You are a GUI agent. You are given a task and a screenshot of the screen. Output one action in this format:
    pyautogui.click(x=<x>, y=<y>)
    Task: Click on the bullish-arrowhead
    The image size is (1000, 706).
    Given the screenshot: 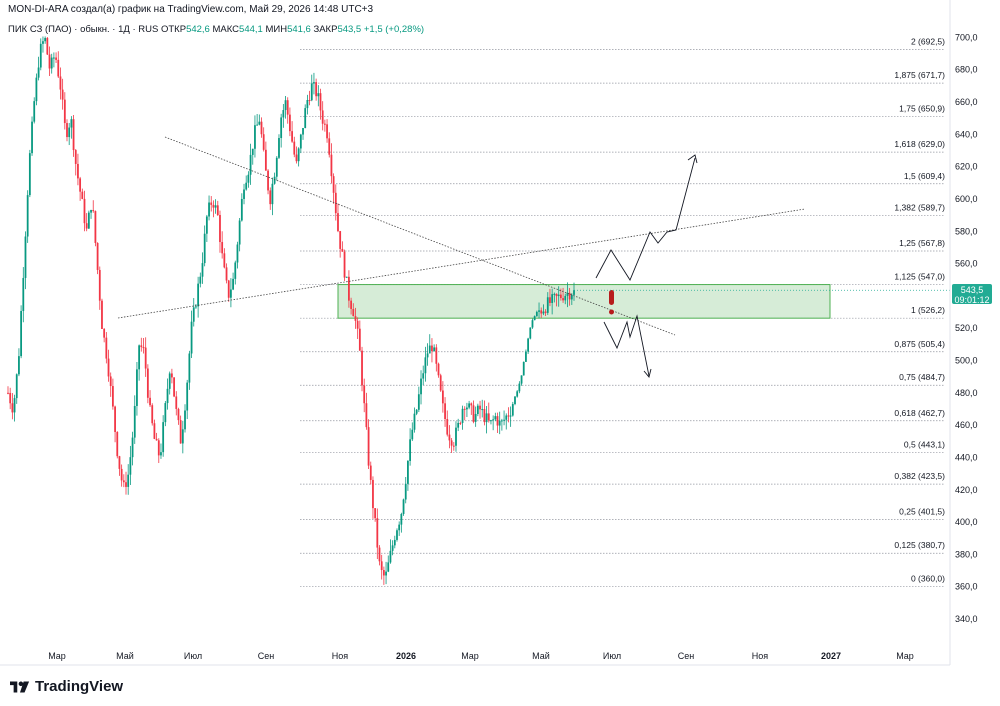 What is the action you would take?
    pyautogui.click(x=692, y=159)
    